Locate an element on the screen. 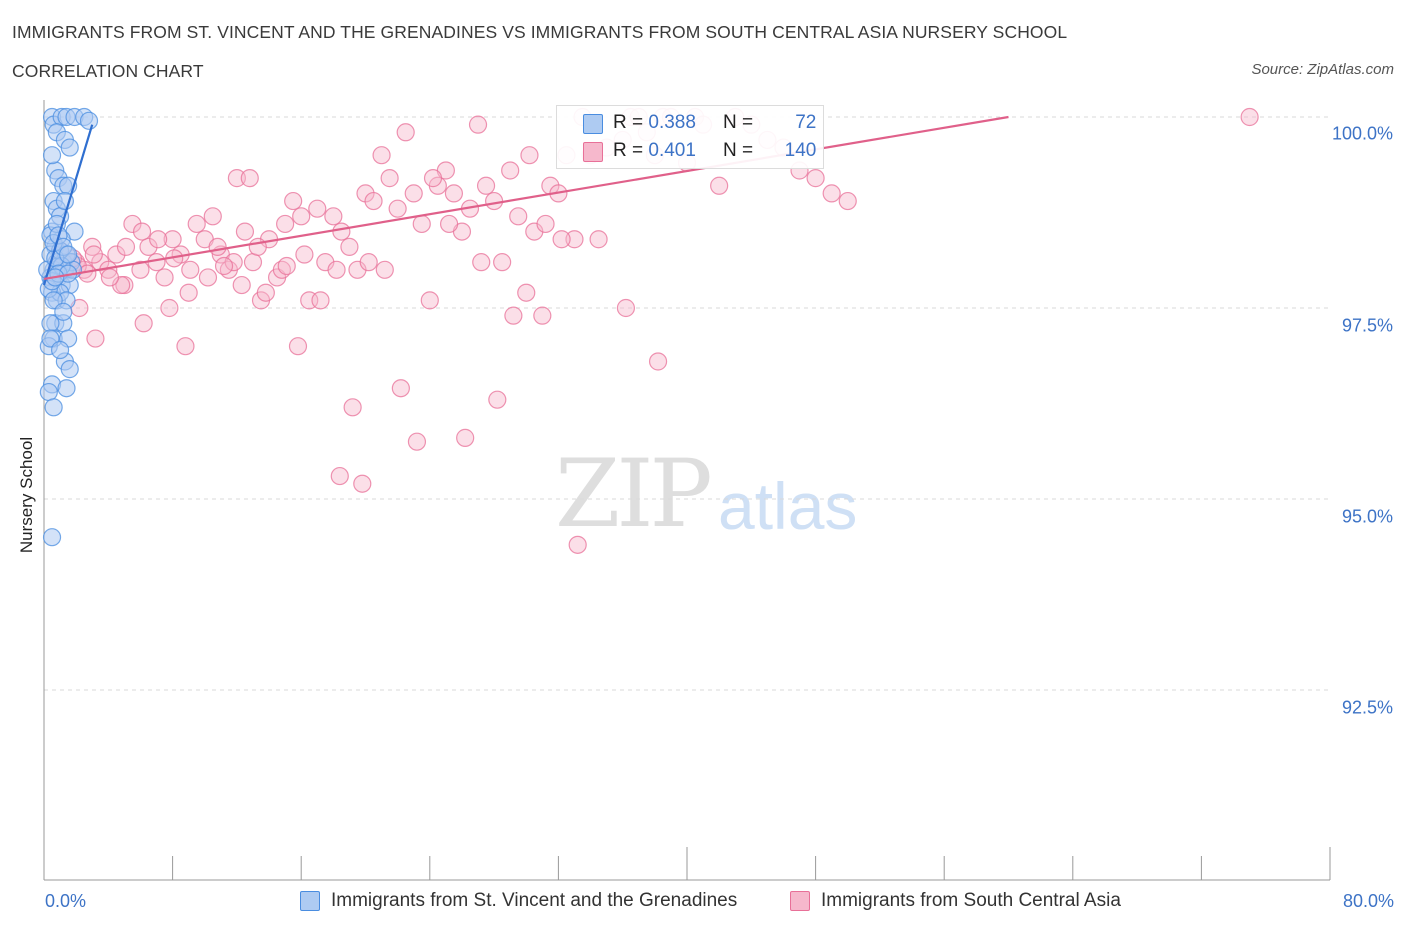 The width and height of the screenshot is (1406, 930). bottom-legend-swatch-blue is located at coordinates (310, 901).